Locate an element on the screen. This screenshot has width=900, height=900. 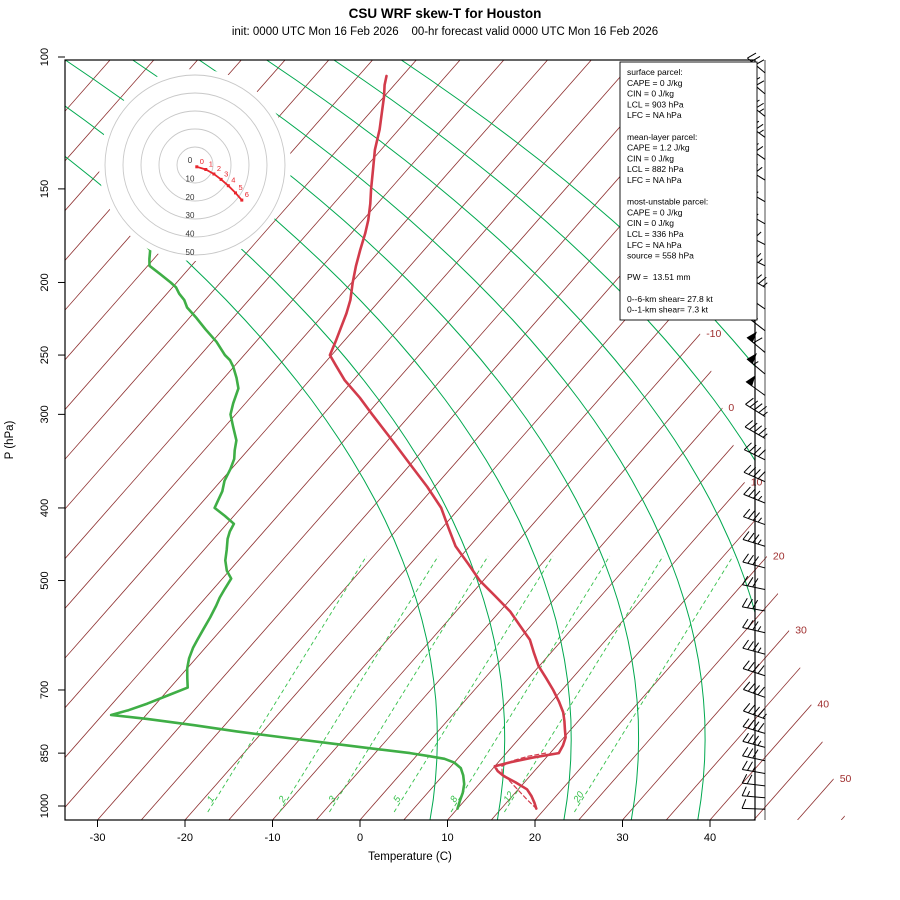
svg-text: 400 is located at coordinates (45, 508).